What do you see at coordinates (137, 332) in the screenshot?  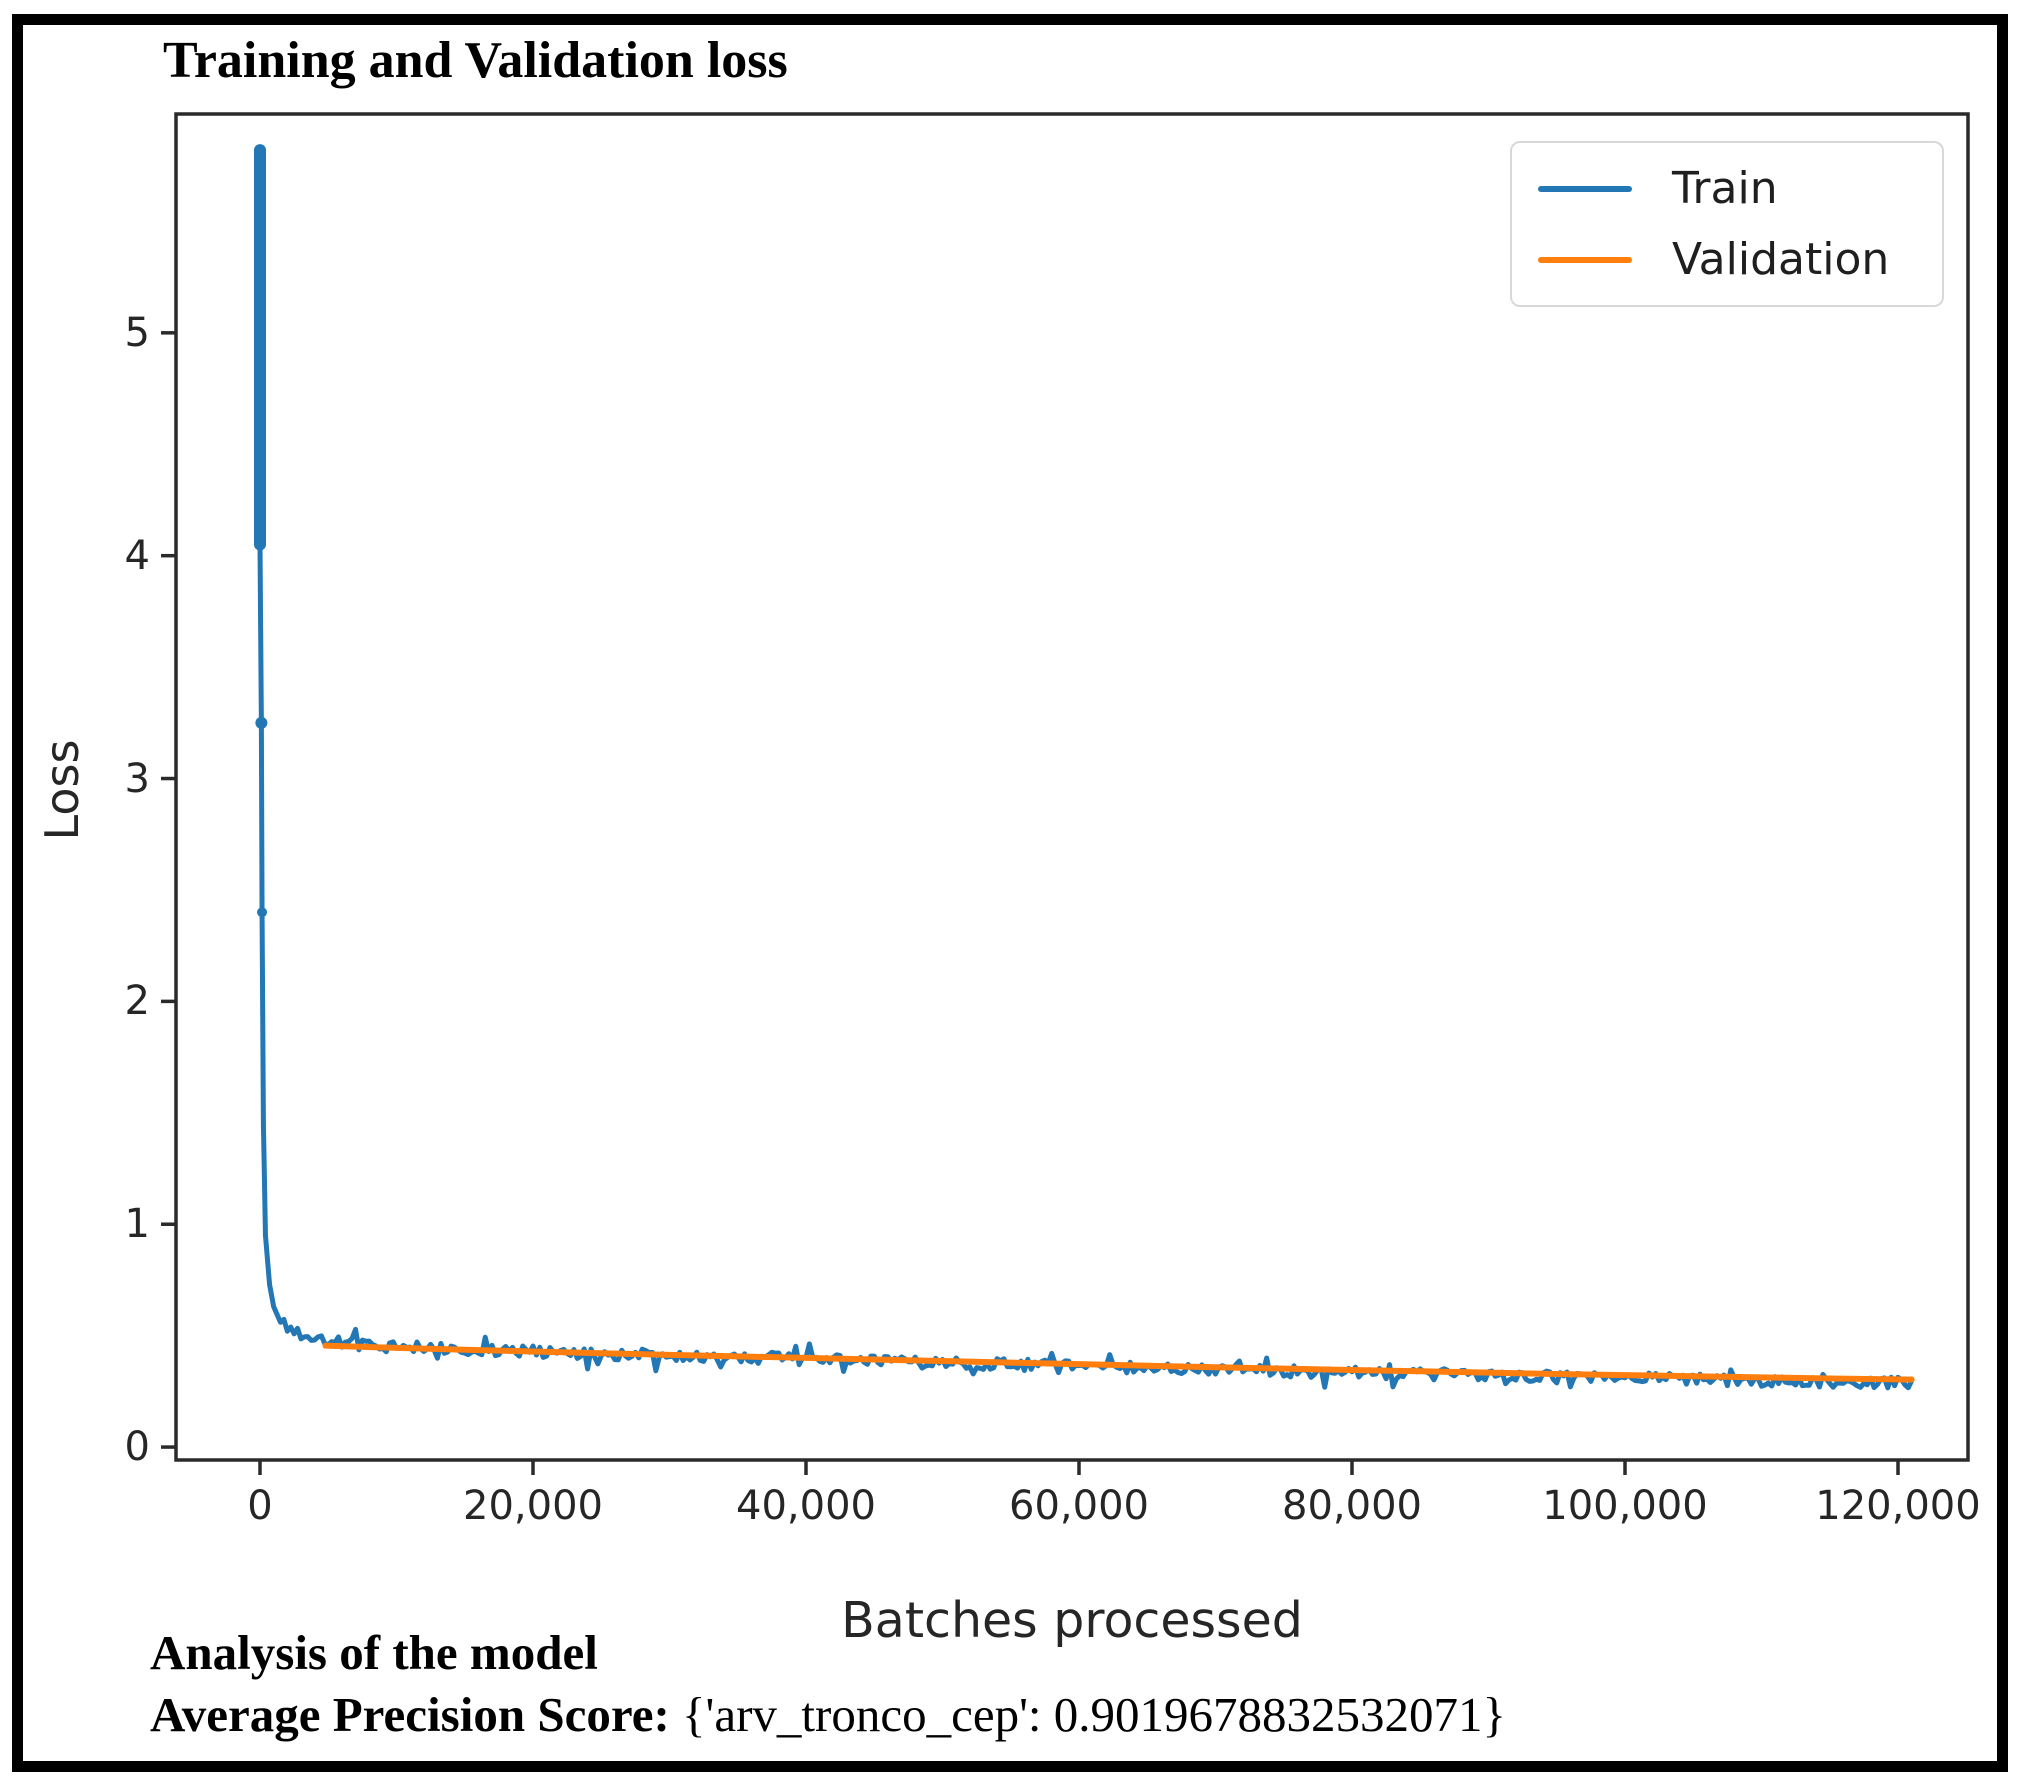 I see `y-tick-label: 5` at bounding box center [137, 332].